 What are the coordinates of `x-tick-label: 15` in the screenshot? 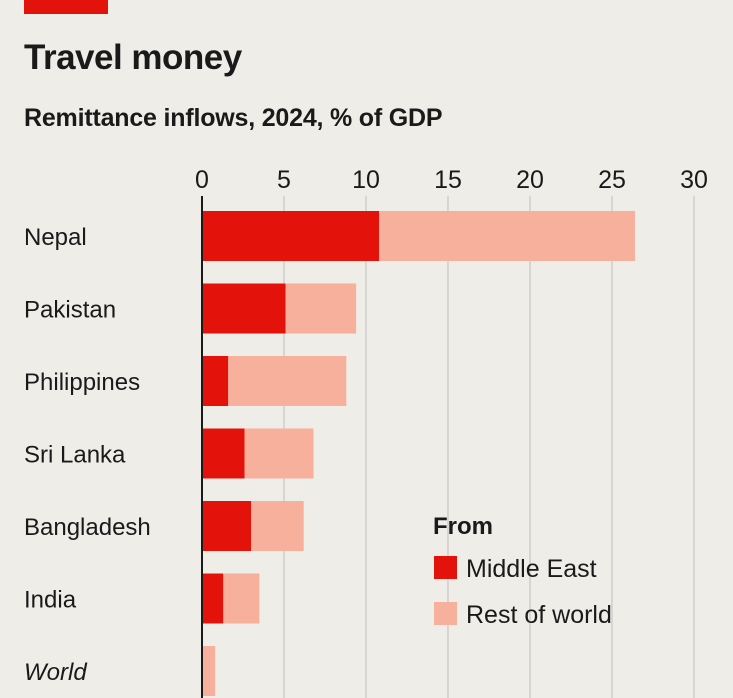 It's located at (448, 180).